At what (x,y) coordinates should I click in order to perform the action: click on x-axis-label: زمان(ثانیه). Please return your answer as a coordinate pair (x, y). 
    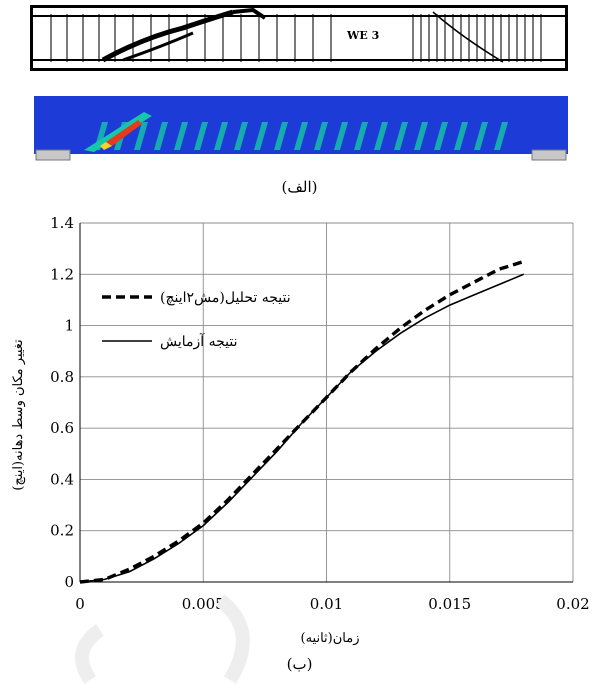
    Looking at the image, I should click on (330, 638).